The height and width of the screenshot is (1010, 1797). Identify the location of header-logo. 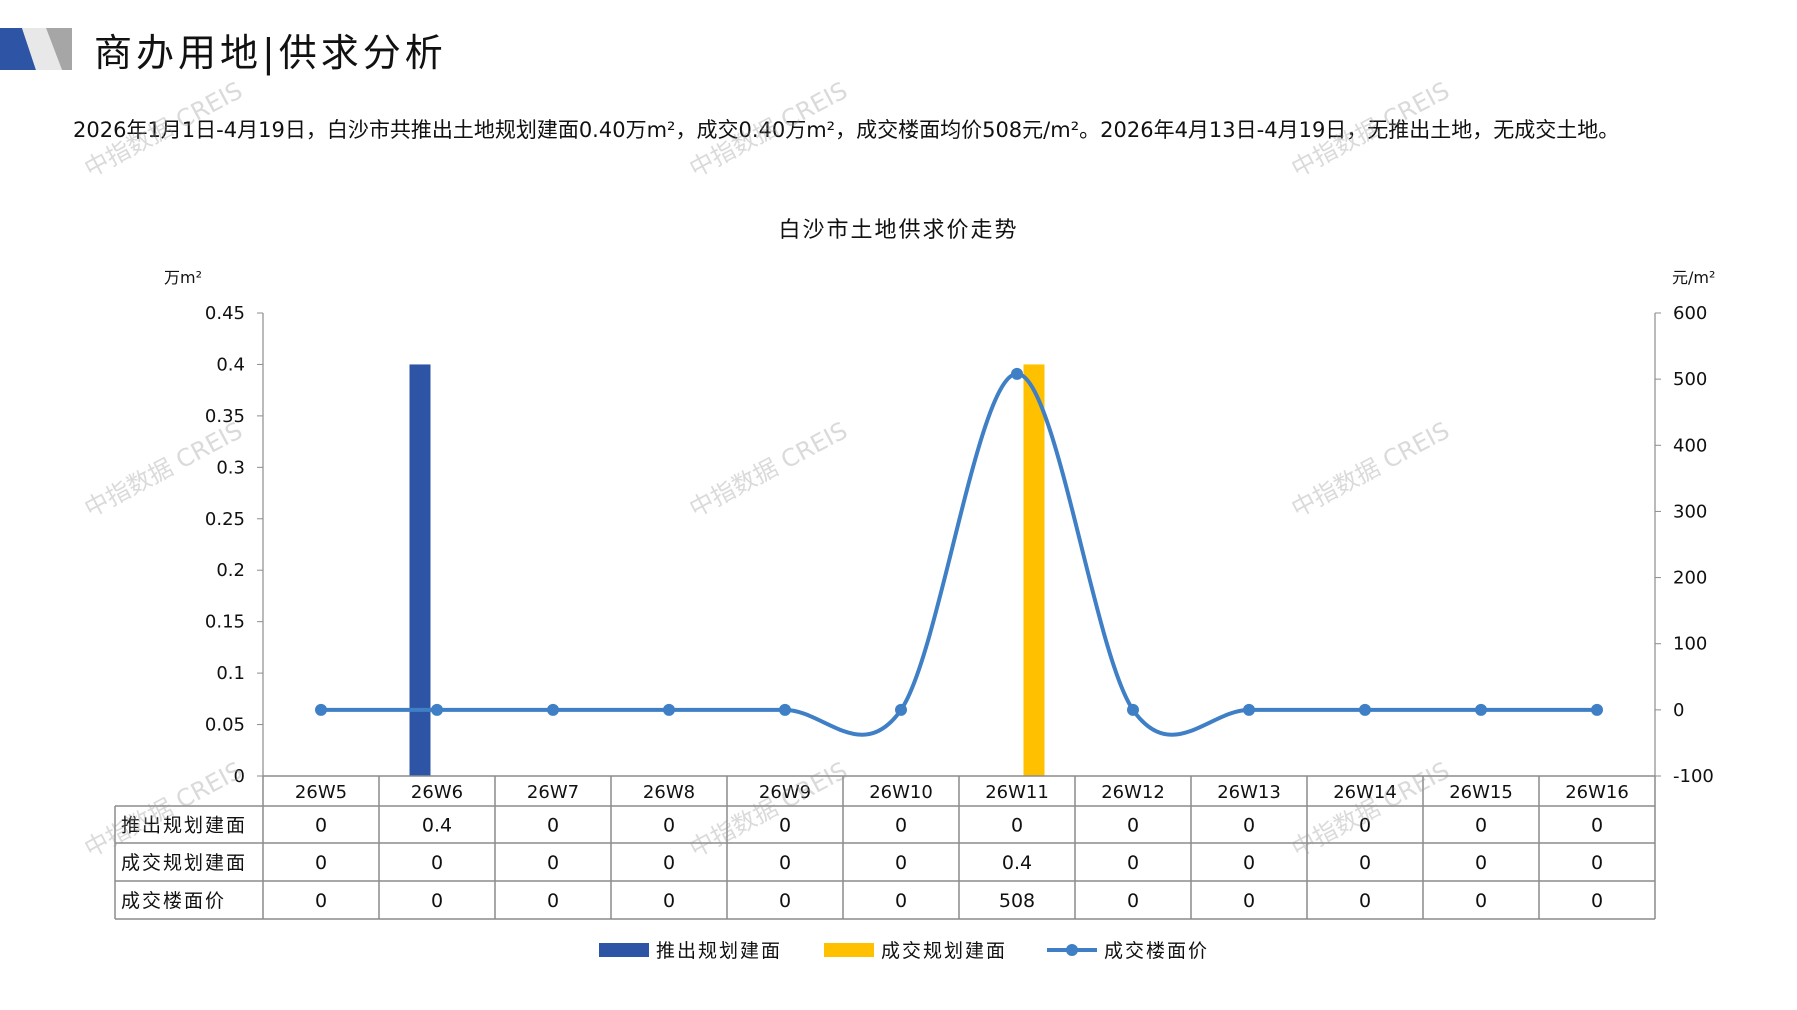
(36, 49).